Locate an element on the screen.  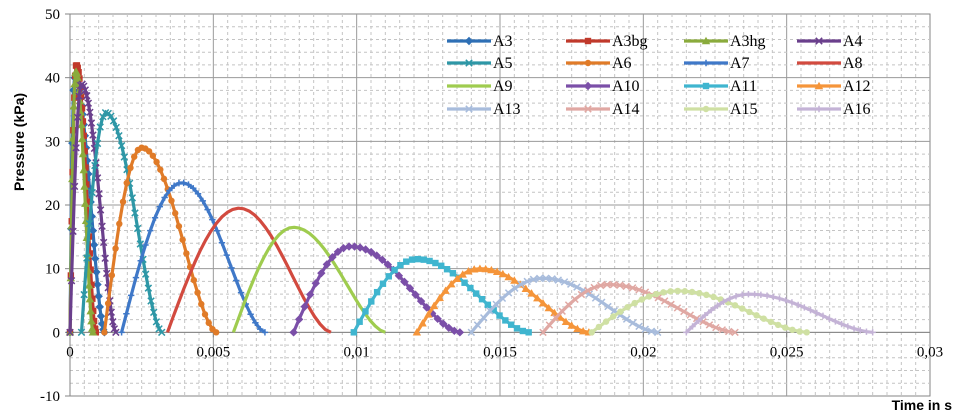
legend-label: A14 is located at coordinates (626, 109).